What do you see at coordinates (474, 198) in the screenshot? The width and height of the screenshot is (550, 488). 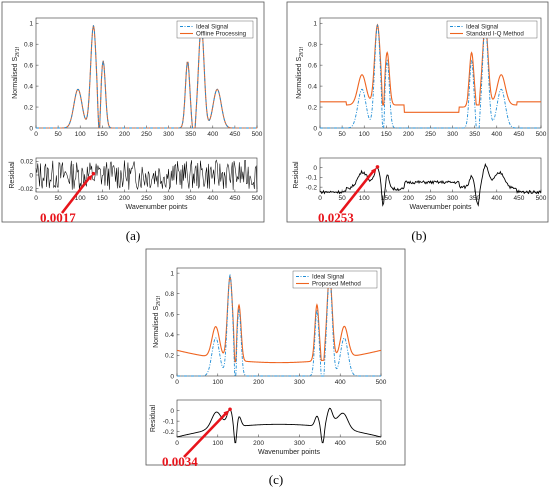 I see `residual-x-tick-label: 350` at bounding box center [474, 198].